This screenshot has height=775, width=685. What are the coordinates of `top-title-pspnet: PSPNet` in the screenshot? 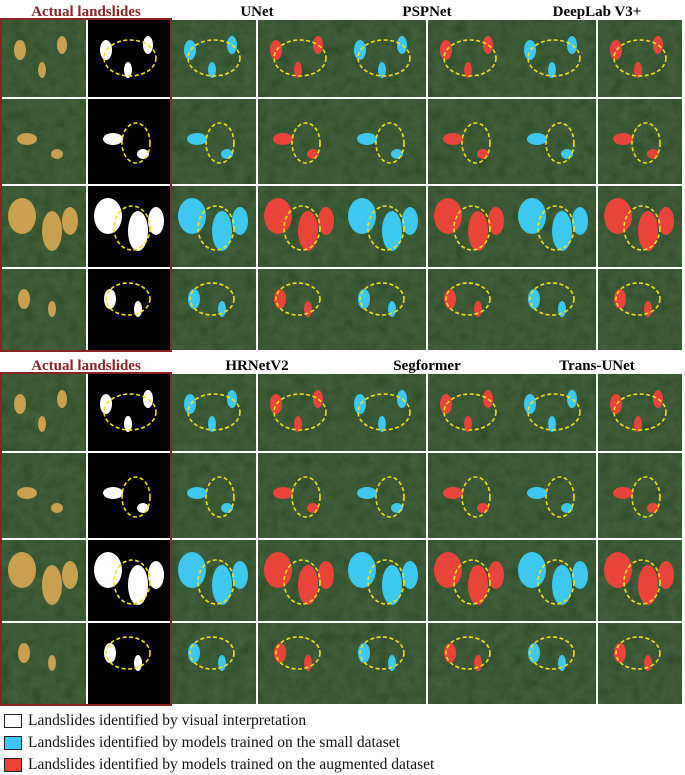 It's located at (426, 12).